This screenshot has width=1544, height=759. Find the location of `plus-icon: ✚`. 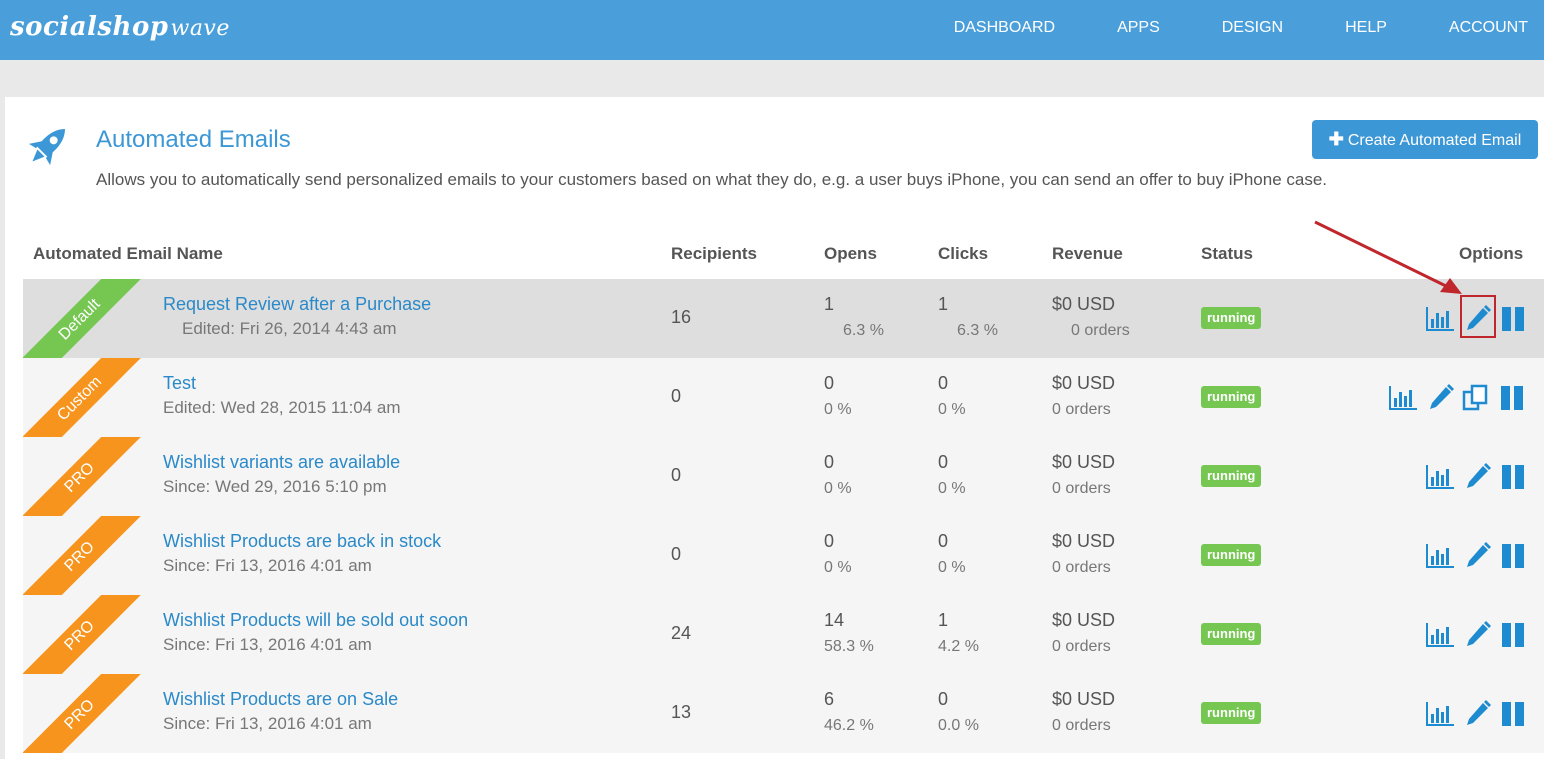

plus-icon: ✚ is located at coordinates (1336, 139).